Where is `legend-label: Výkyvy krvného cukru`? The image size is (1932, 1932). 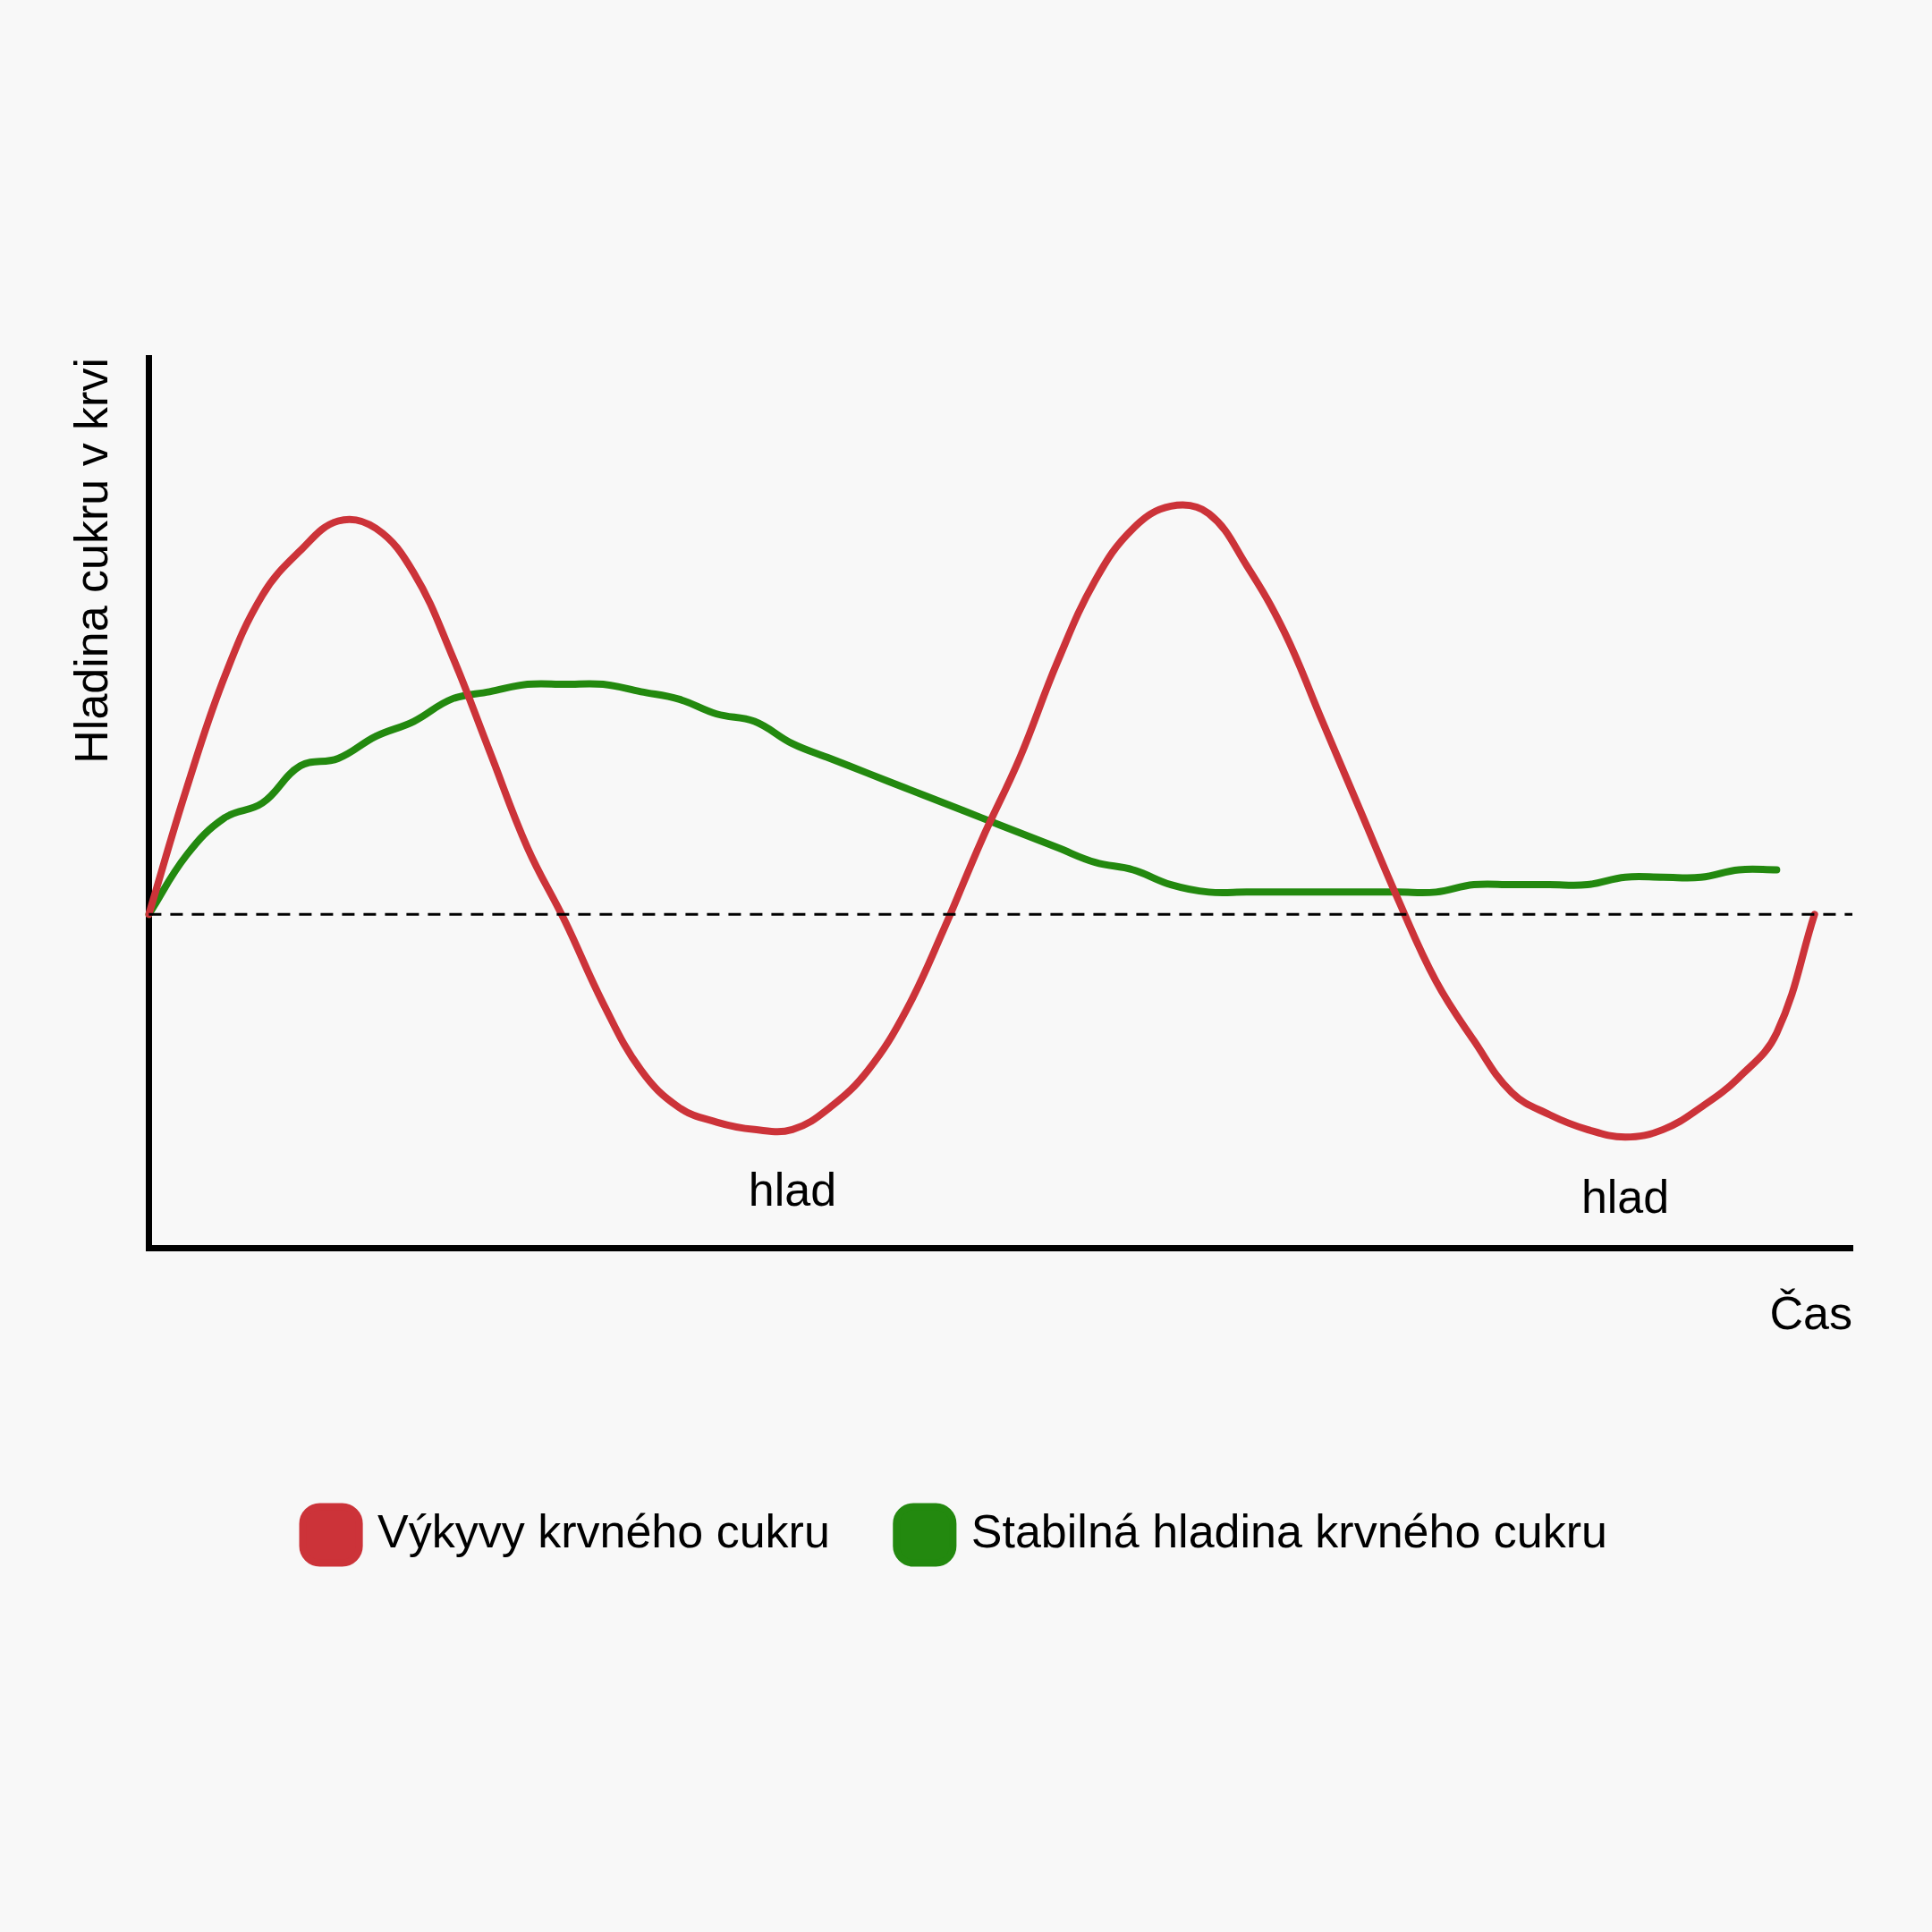 legend-label: Výkyvy krvného cukru is located at coordinates (603, 1531).